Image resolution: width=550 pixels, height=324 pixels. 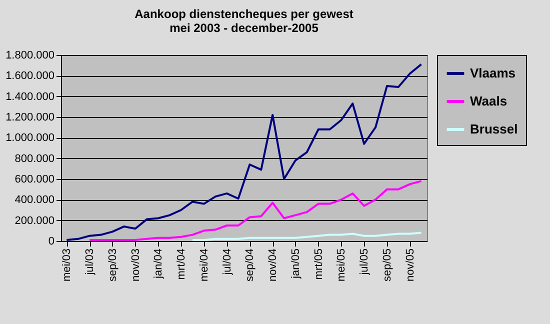 What do you see at coordinates (30, 138) in the screenshot?
I see `y-tick-label: 1.000.000` at bounding box center [30, 138].